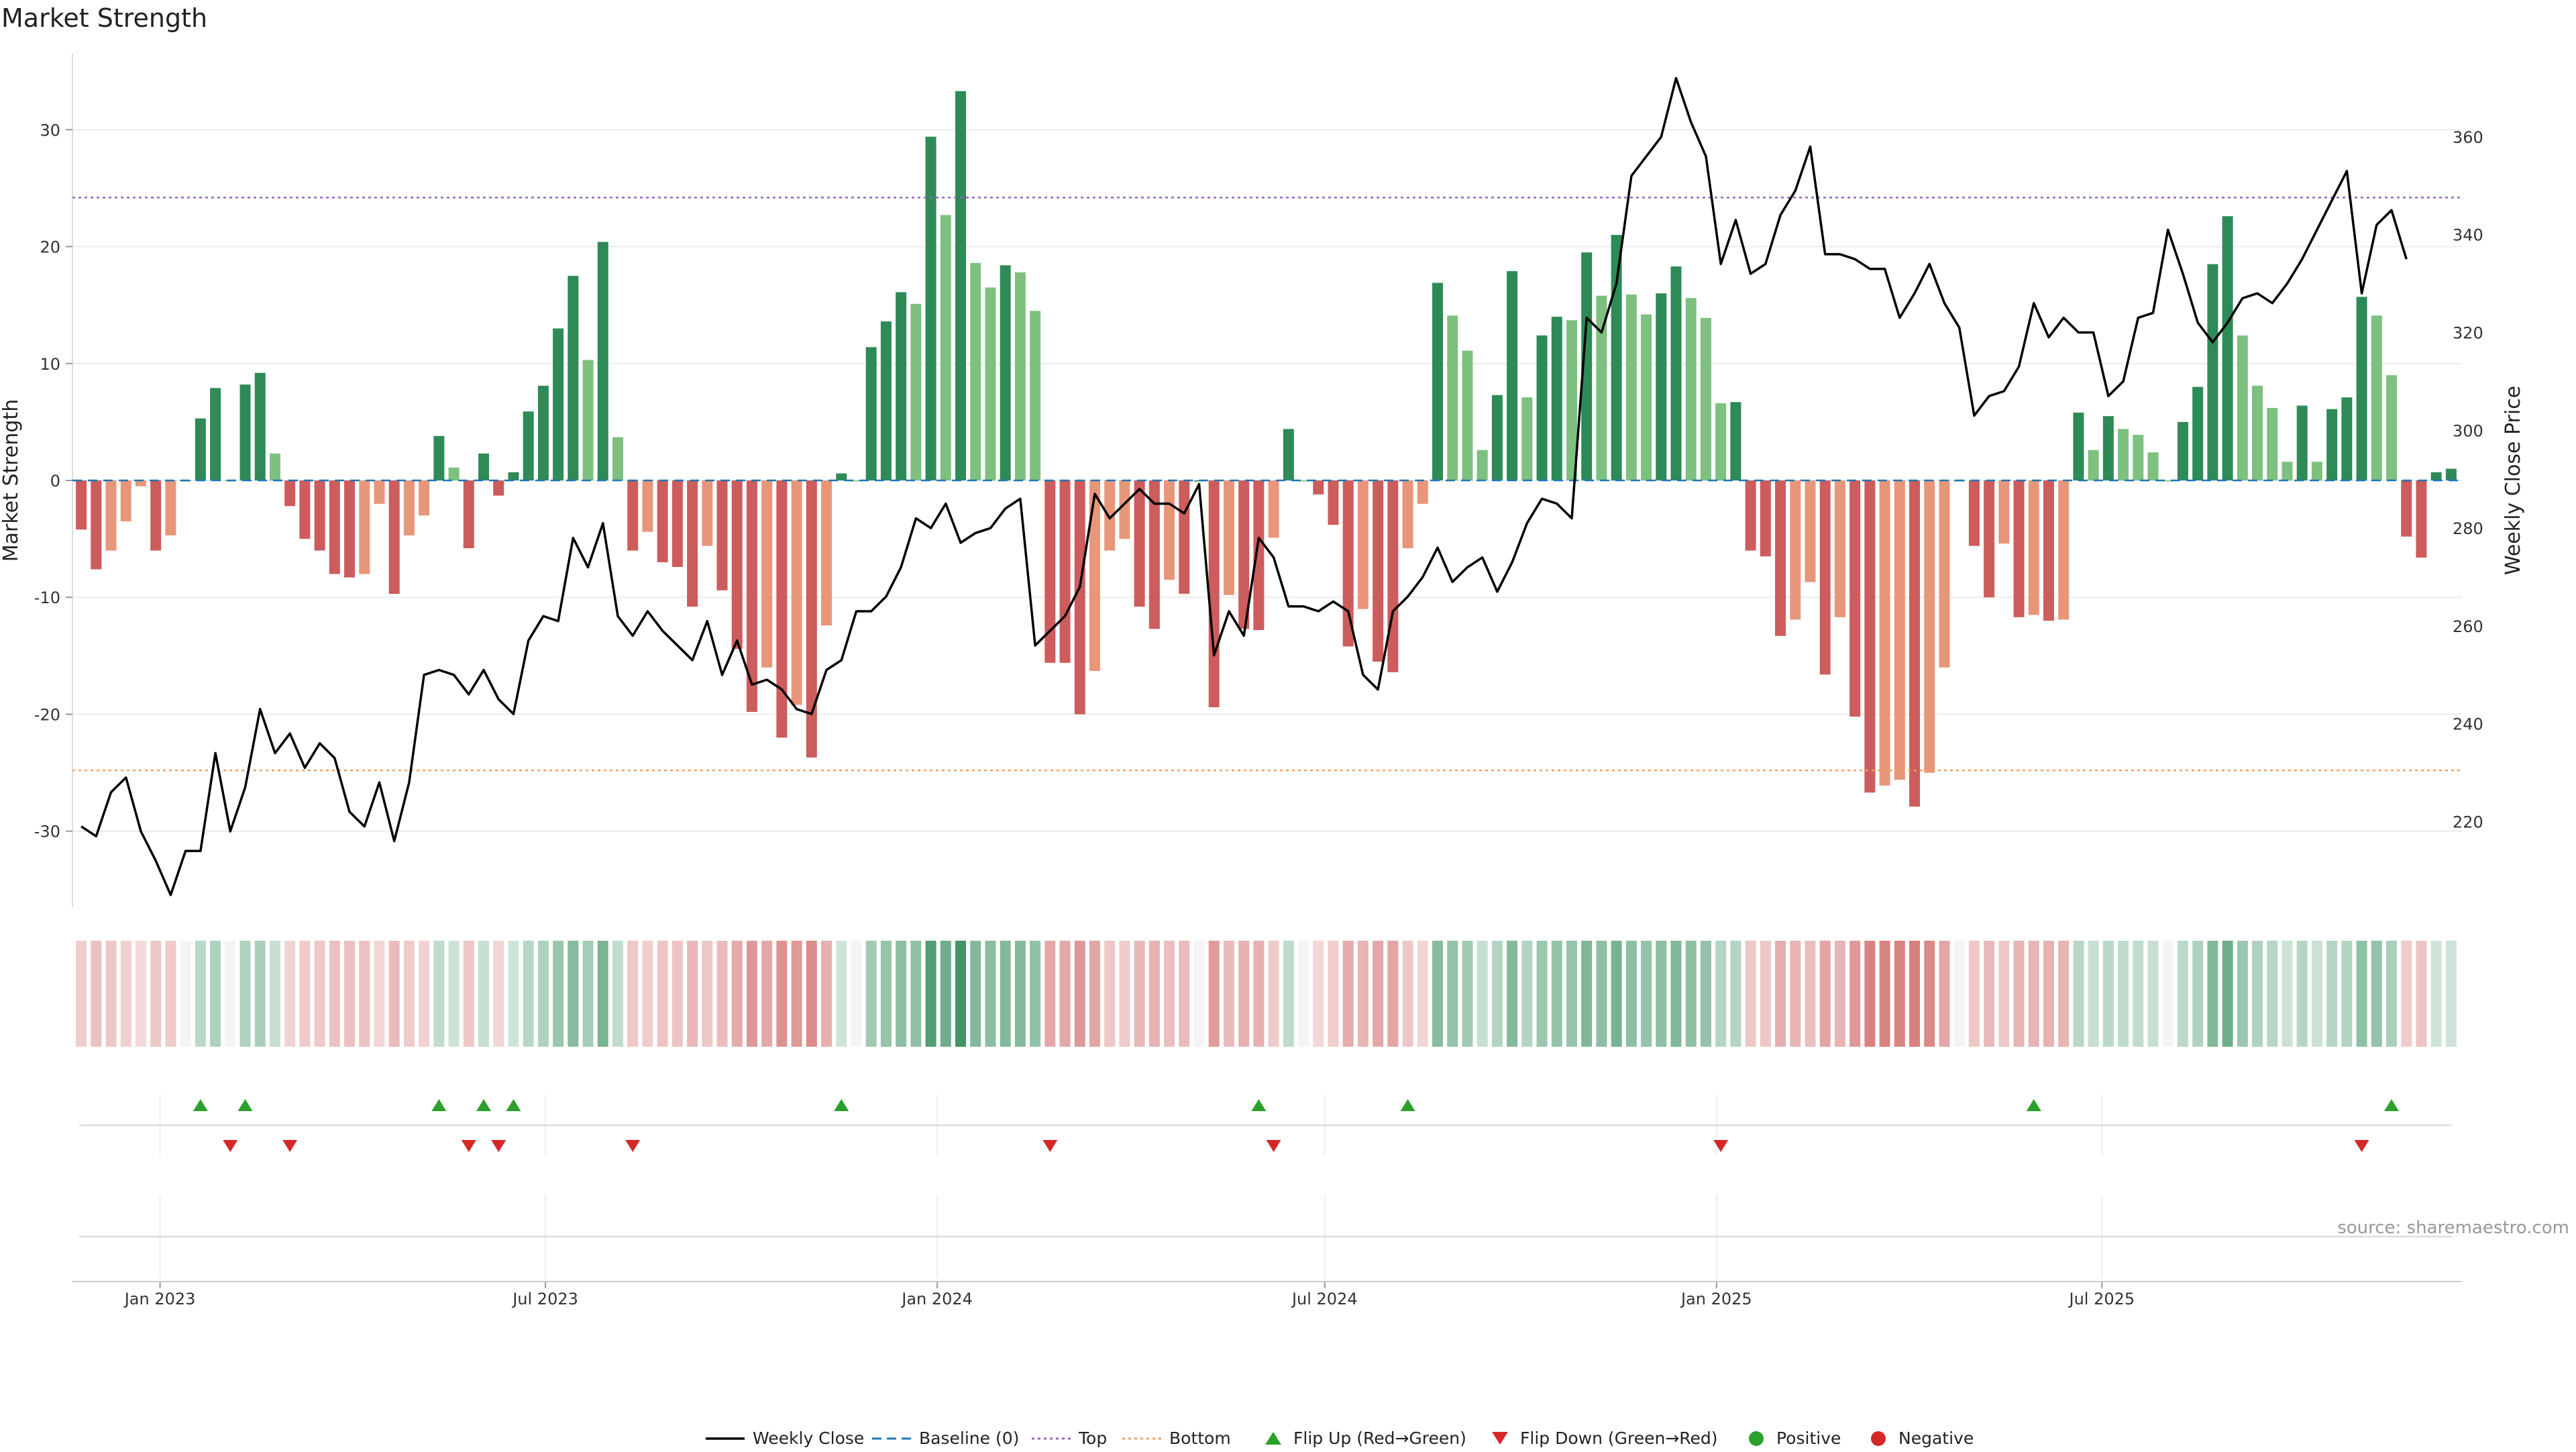  Describe the element at coordinates (1379, 1438) in the screenshot. I see `legend-label: Flip Up (Red→Green)` at that location.